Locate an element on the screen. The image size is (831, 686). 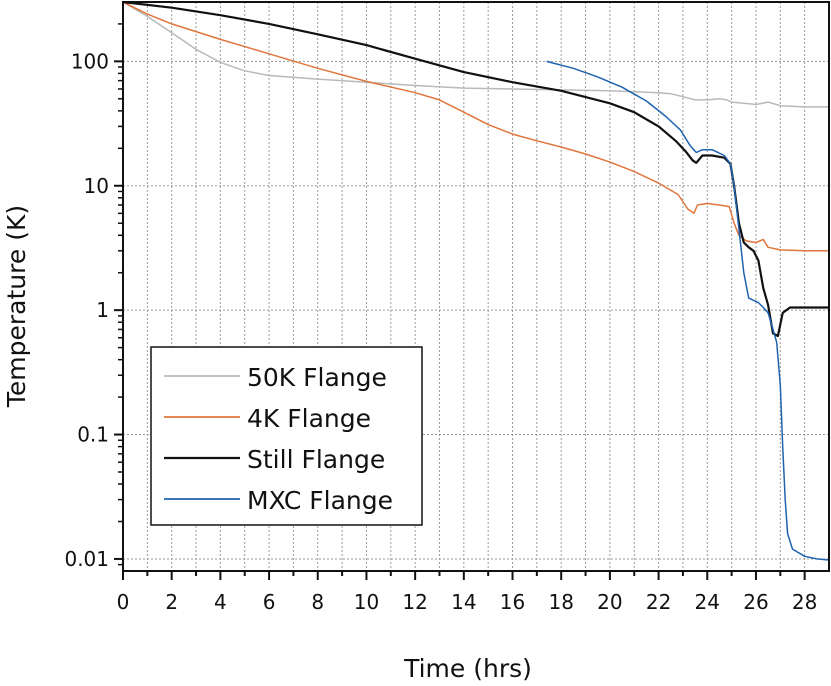
x-tick-label: 12 is located at coordinates (414, 602).